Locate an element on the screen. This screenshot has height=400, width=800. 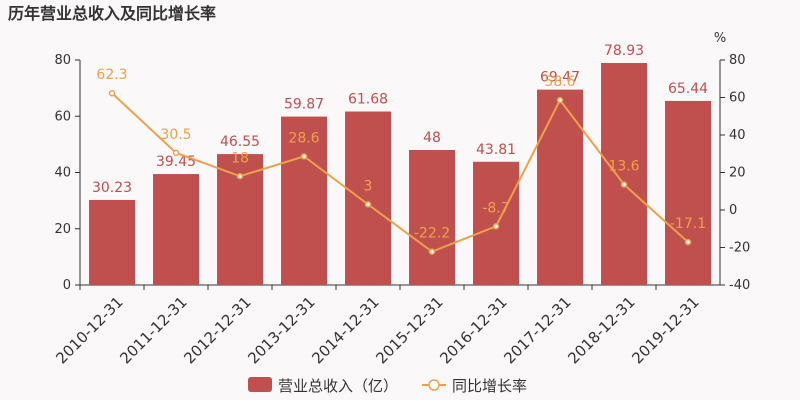
line-value-label: 62.3 is located at coordinates (111, 75).